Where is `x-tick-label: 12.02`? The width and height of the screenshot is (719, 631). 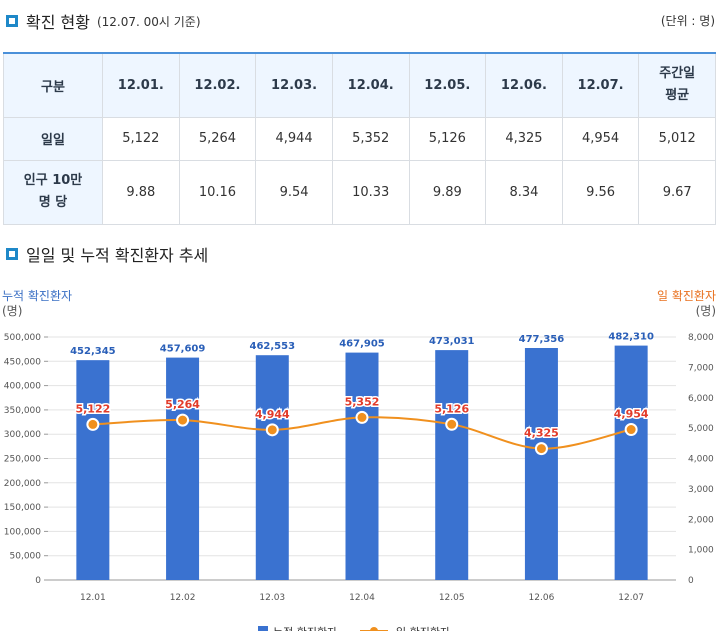
x-tick-label: 12.02 is located at coordinates (183, 598).